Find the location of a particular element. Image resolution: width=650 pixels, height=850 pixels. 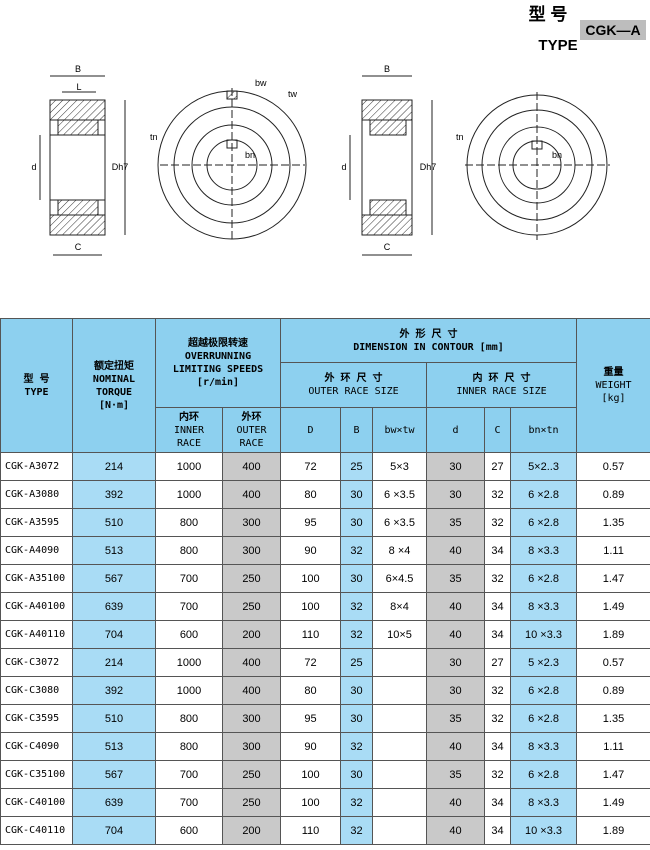

table-cell: 200 is located at coordinates (251, 830).